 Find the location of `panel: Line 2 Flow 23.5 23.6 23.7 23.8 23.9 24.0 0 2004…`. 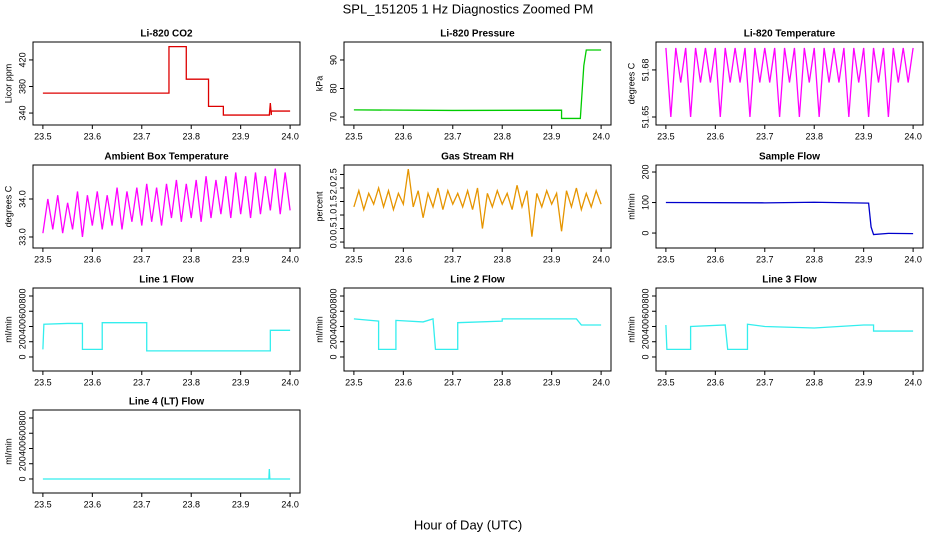

panel: Line 2 Flow 23.5 23.6 23.7 23.8 23.9 24.0 0 2004… is located at coordinates (463, 331).